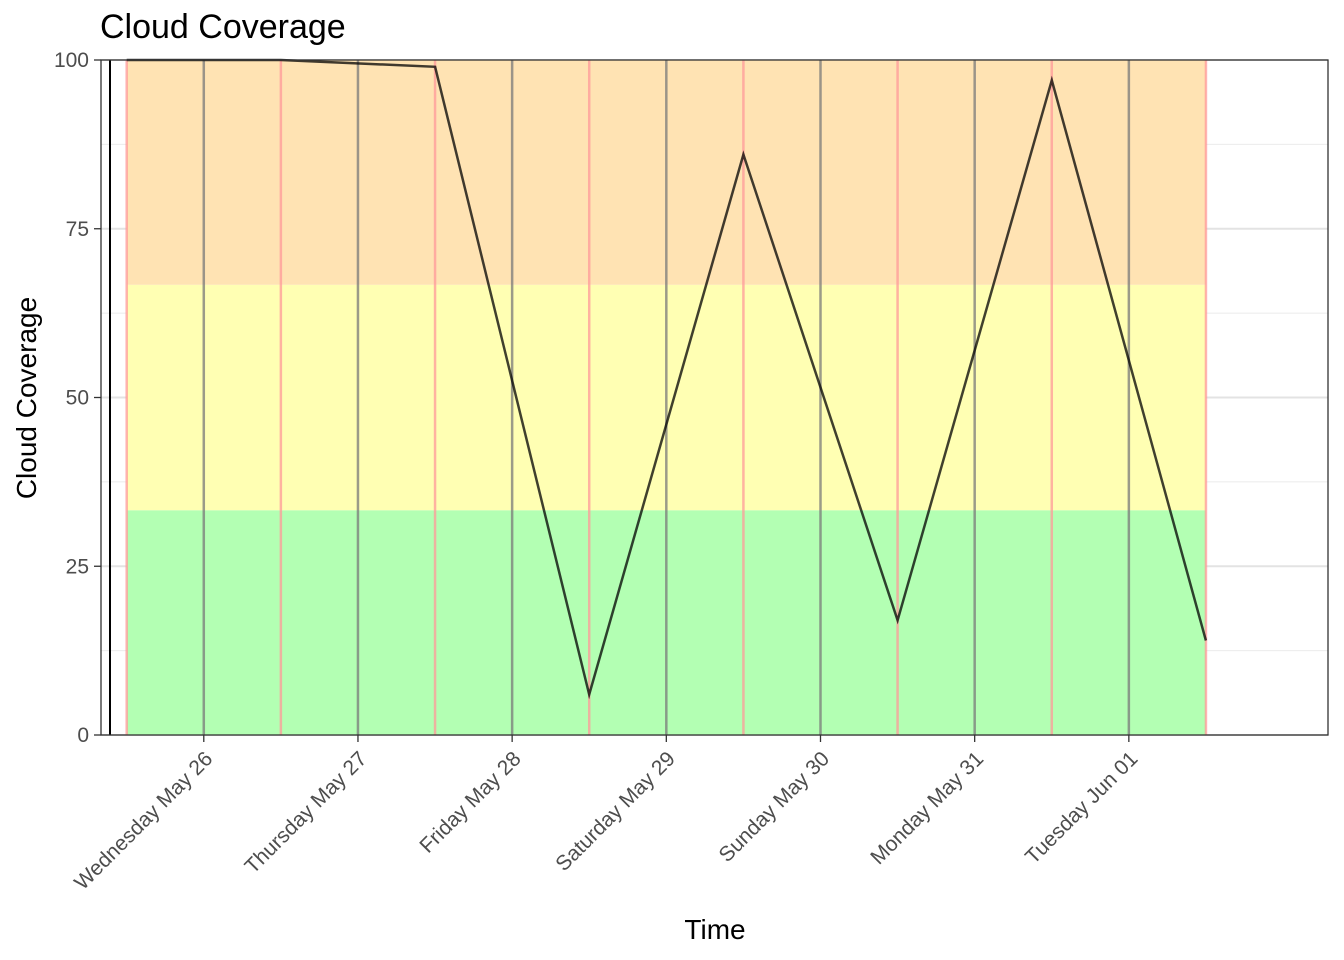 The width and height of the screenshot is (1344, 960). I want to click on x-tick-label: Monday May 31, so click(927, 808).